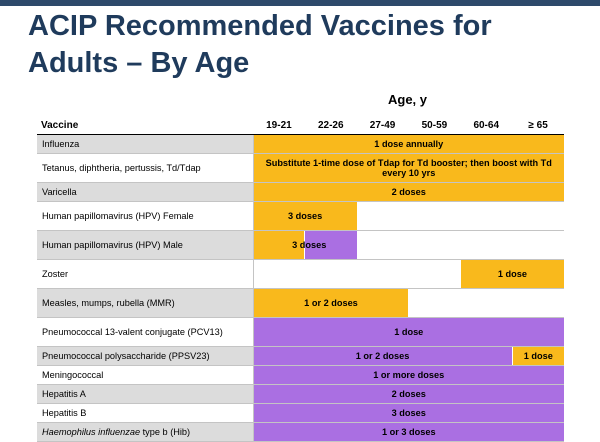 The width and height of the screenshot is (600, 442). I want to click on dose-bar: 1 dose annually, so click(408, 144).